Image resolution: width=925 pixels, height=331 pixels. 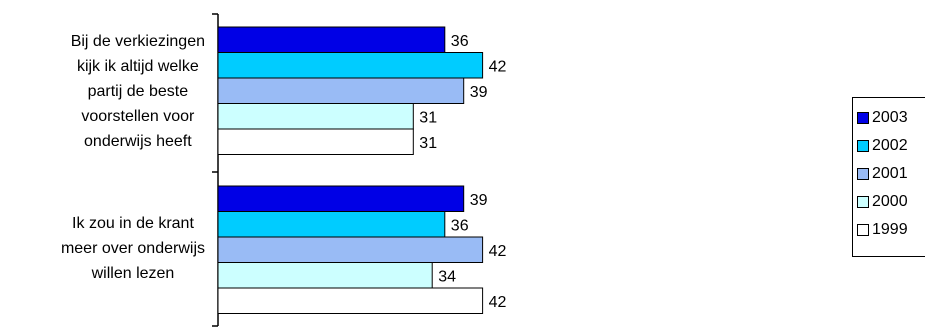 I want to click on data-label-2001-cat2: 42, so click(x=498, y=251).